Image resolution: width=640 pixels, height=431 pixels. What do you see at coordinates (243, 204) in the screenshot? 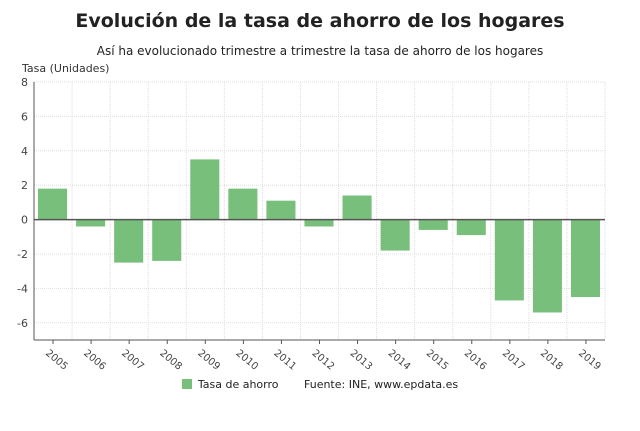
I see `bar-2010` at bounding box center [243, 204].